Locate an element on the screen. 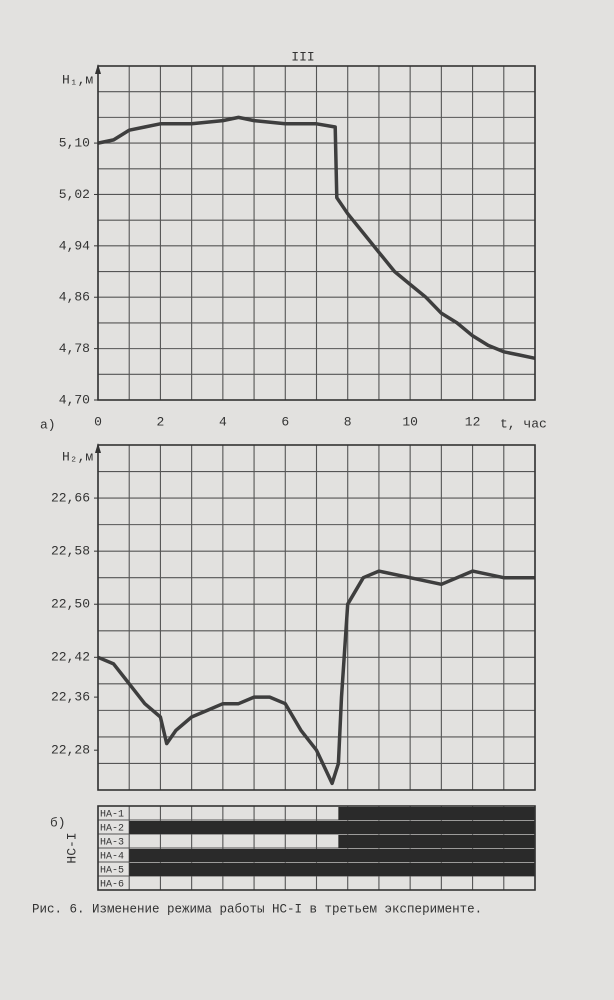  y-tick-label: 22,66 is located at coordinates (70, 498).